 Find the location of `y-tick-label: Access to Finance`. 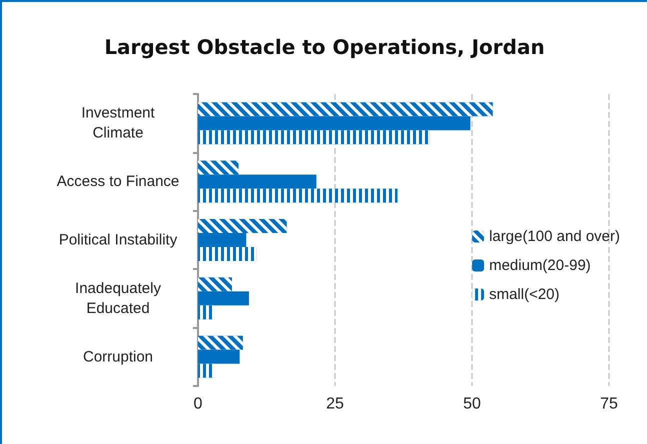

y-tick-label: Access to Finance is located at coordinates (118, 181).